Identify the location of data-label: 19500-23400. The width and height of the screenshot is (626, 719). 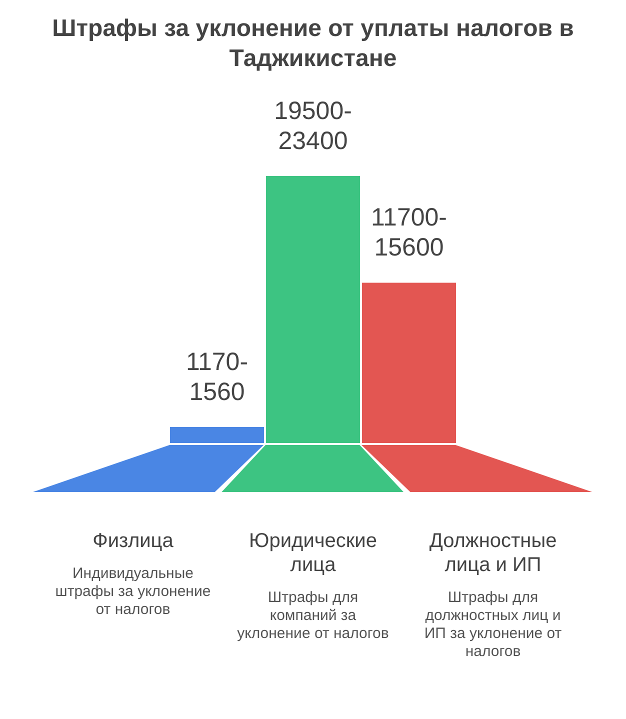
(313, 125).